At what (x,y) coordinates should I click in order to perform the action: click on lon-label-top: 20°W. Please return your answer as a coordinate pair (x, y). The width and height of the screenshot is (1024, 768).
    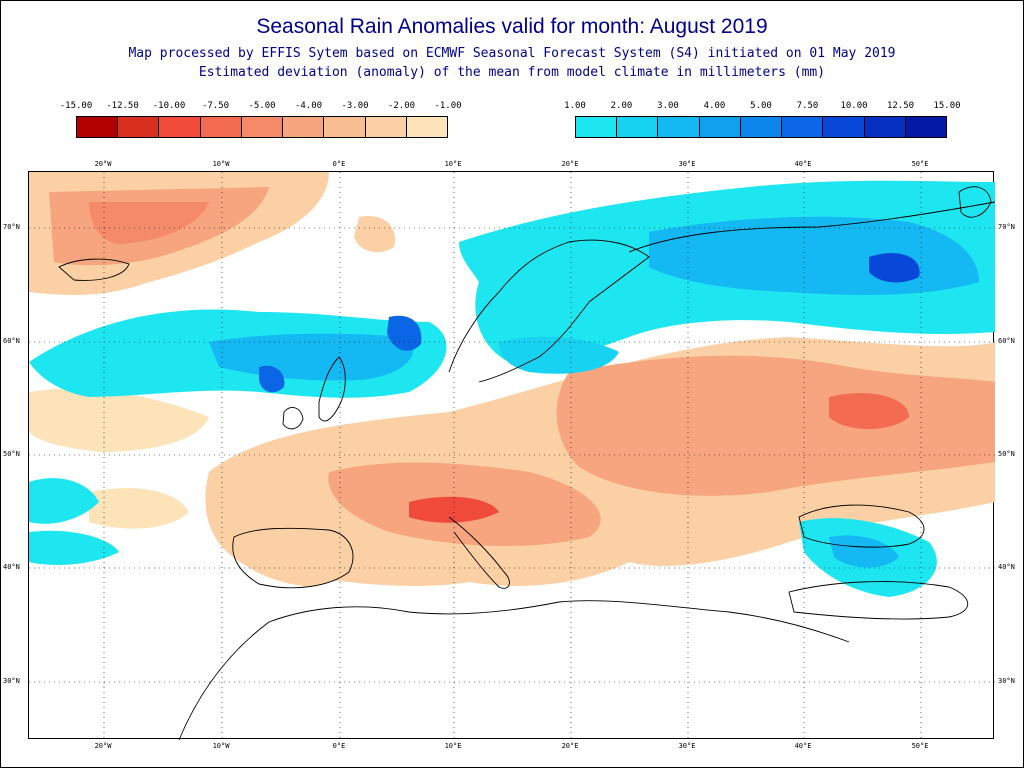
    Looking at the image, I should click on (103, 164).